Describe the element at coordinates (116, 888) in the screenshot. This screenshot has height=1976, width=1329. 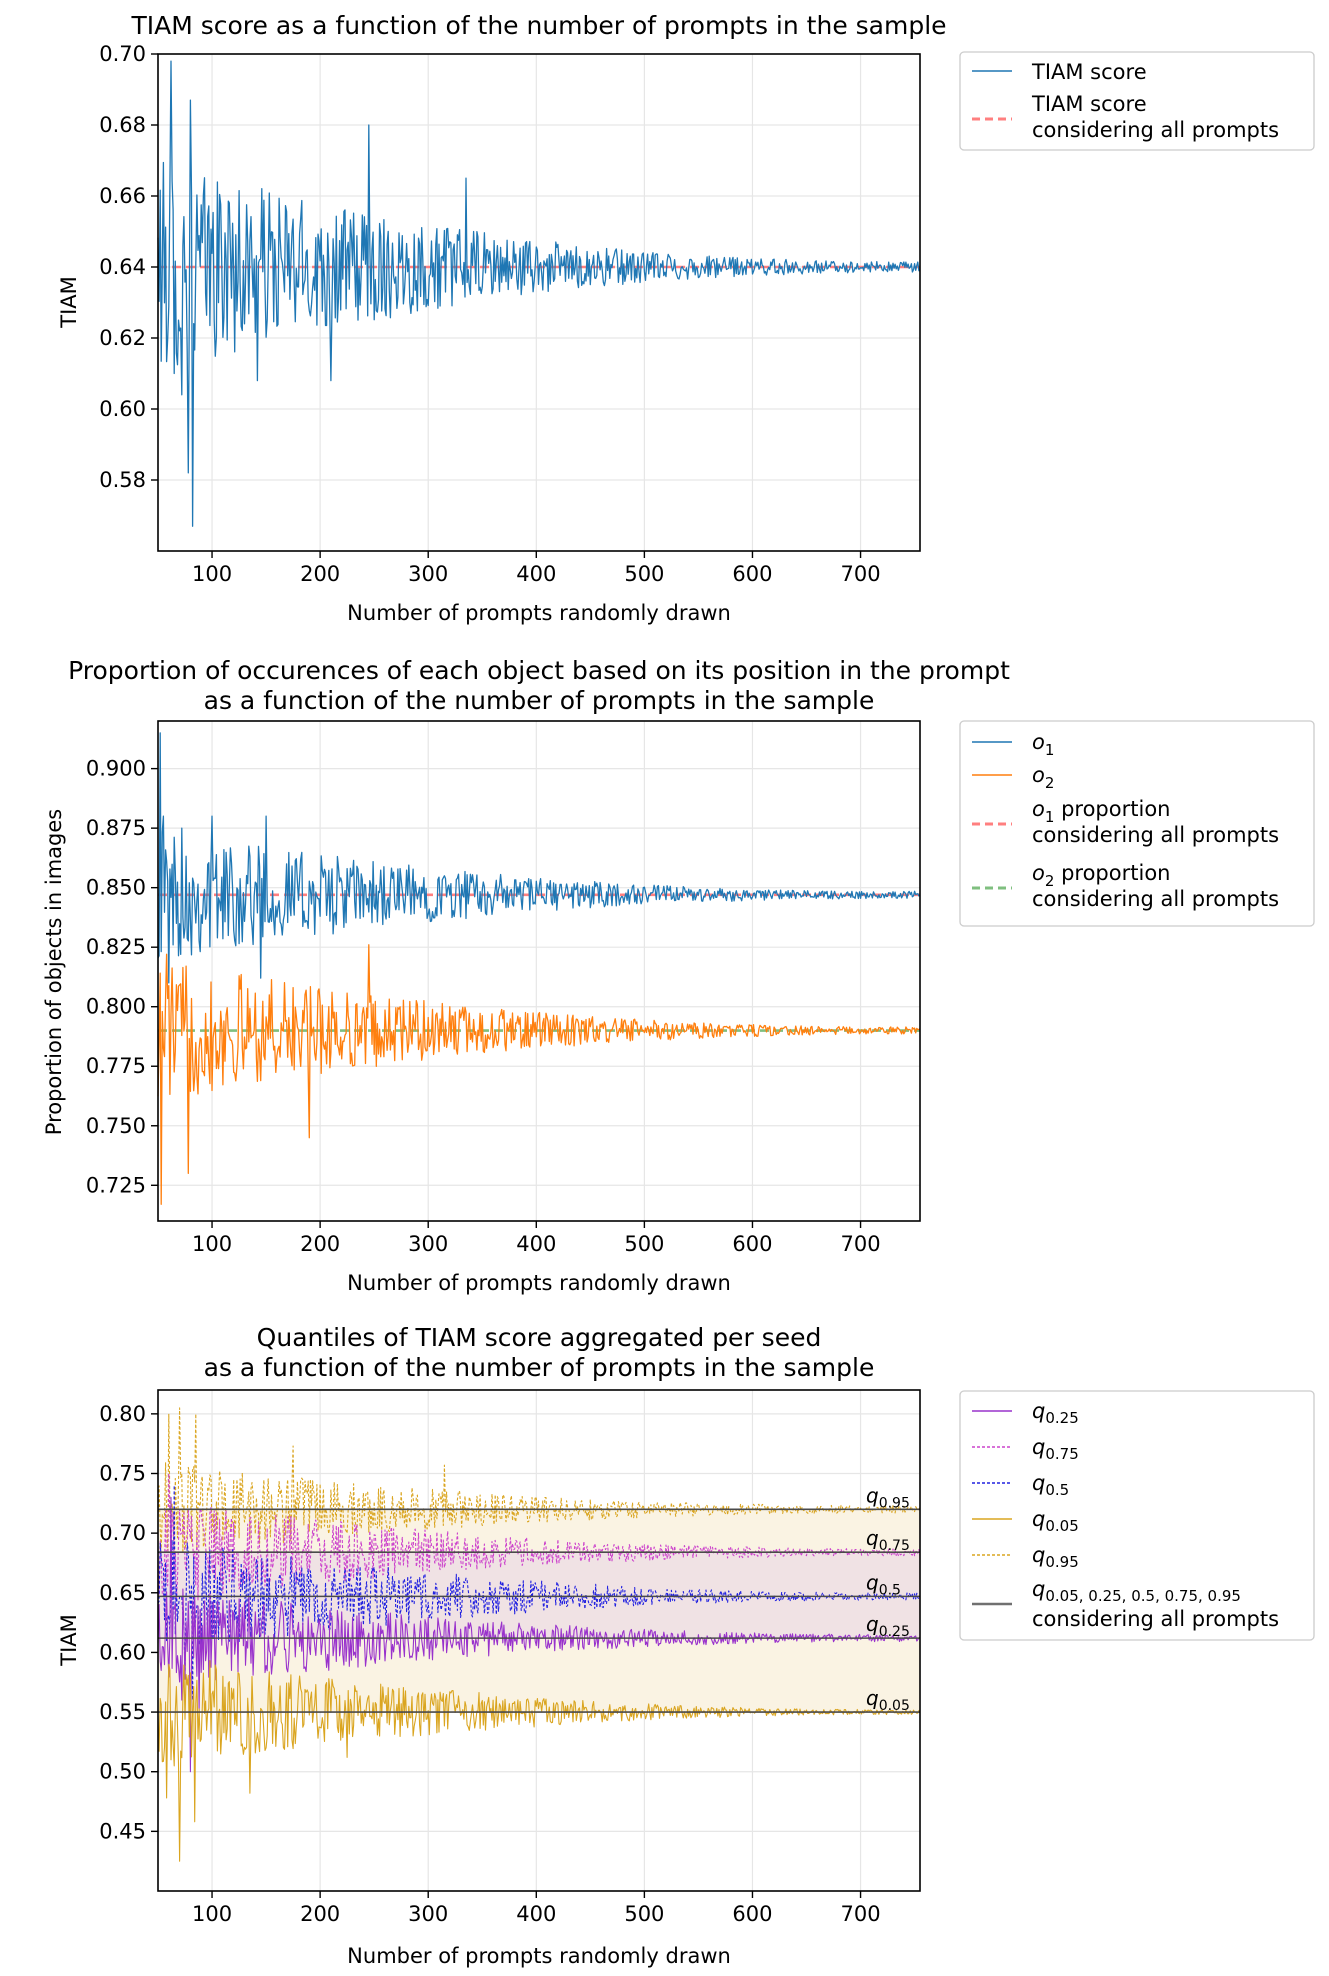
I see `y-tick-label: 0.850` at that location.